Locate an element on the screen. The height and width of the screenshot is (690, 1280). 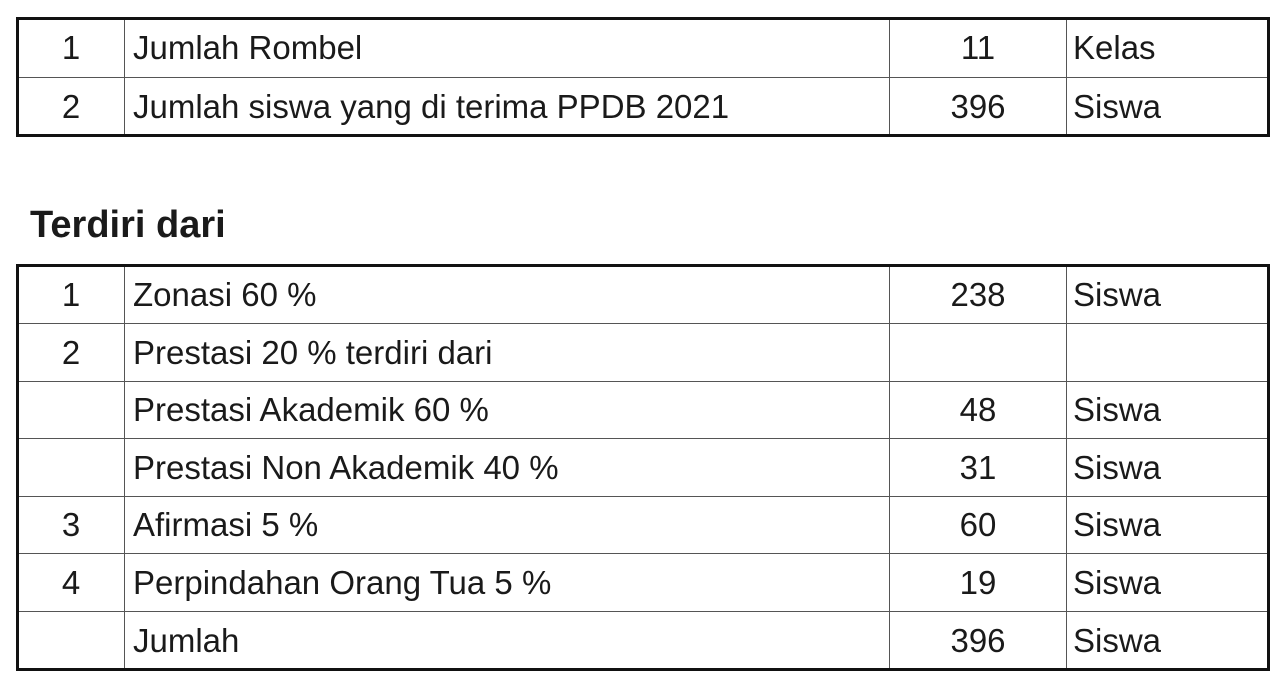
table-row: 4 Perpindahan Orang Tua 5 % 19 Siswa is located at coordinates (643, 582).